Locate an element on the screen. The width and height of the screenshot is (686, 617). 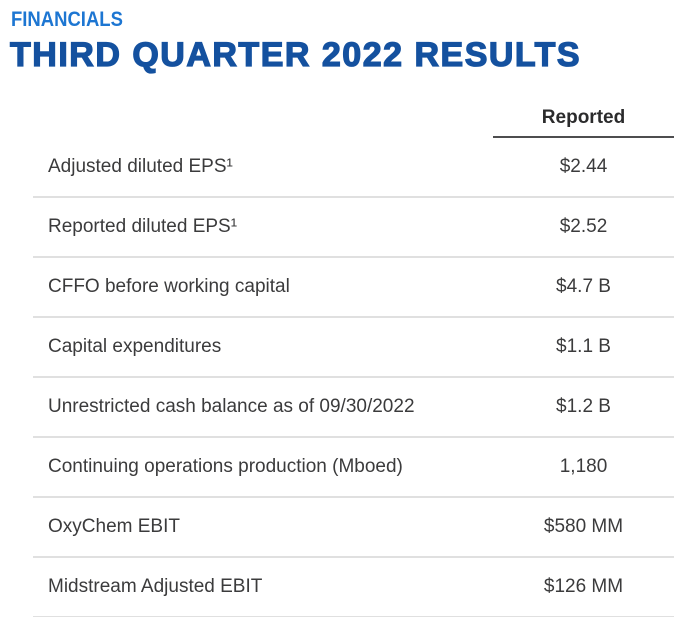
table-header-row: Reported is located at coordinates (353, 117).